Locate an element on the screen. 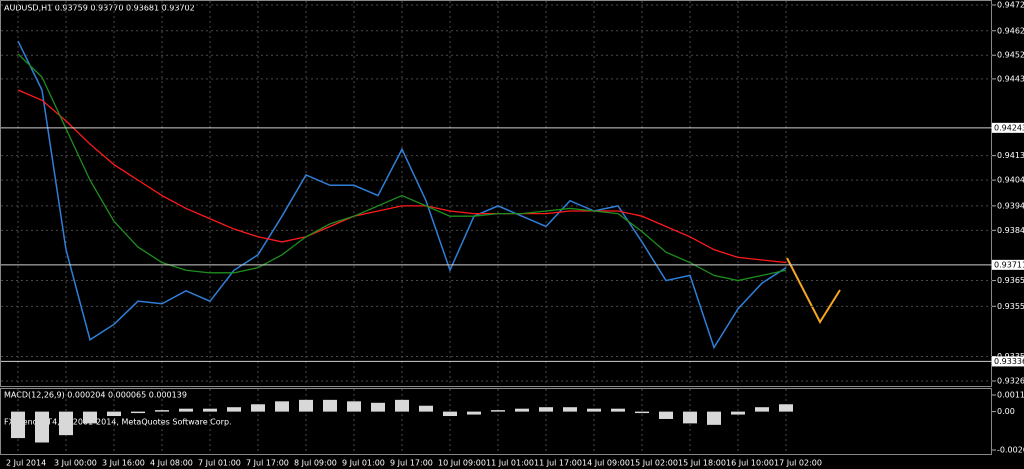 Image resolution: width=1024 pixels, height=469 pixels. x-tick-label: 9 Jul 01:00 is located at coordinates (363, 463).